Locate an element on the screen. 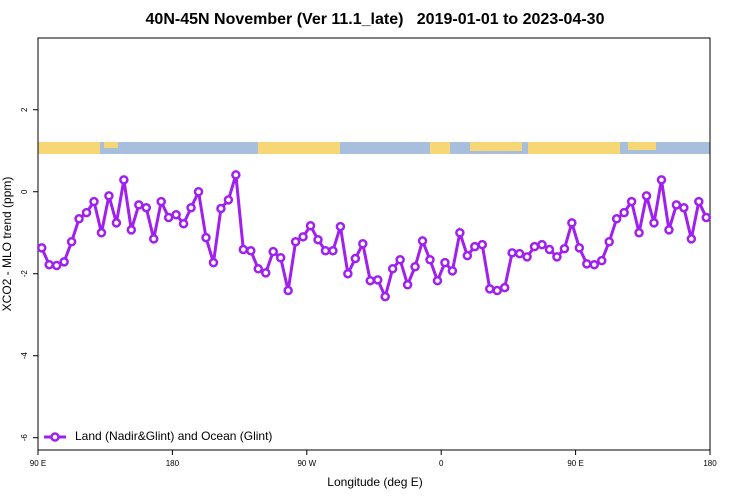 The height and width of the screenshot is (500, 750). legend-marker is located at coordinates (55, 437).